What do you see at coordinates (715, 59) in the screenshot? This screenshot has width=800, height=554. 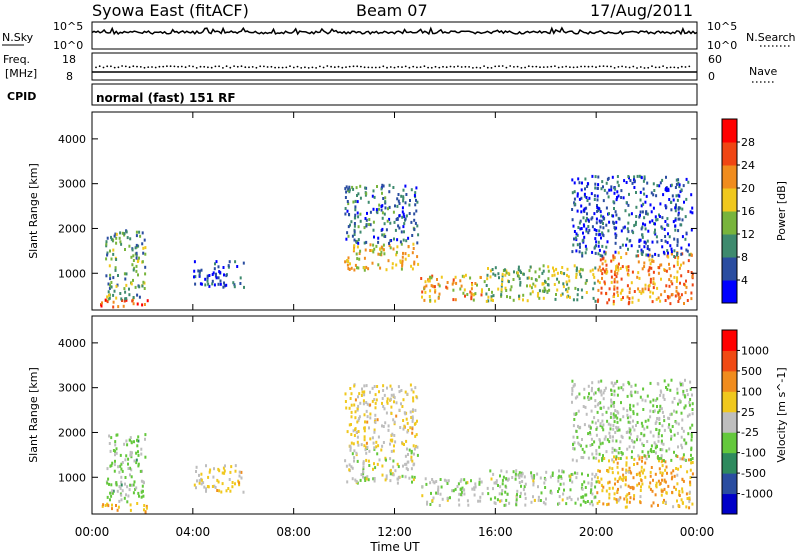 I see `freq-right-tick-top: 60` at bounding box center [715, 59].